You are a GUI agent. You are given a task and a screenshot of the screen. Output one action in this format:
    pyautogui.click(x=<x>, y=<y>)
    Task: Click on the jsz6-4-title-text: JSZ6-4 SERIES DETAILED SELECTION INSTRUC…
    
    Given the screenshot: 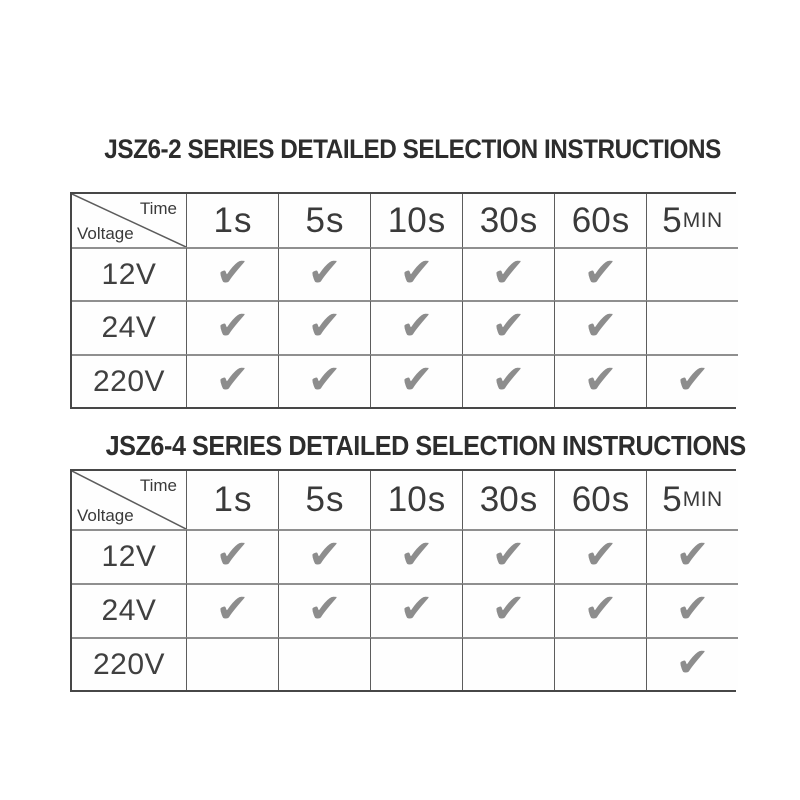 What is the action you would take?
    pyautogui.click(x=426, y=445)
    